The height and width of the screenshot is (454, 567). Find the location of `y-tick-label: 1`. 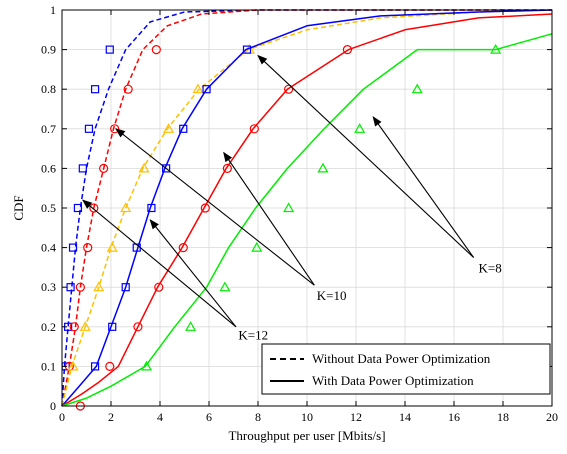

y-tick-label: 1 is located at coordinates (53, 10).